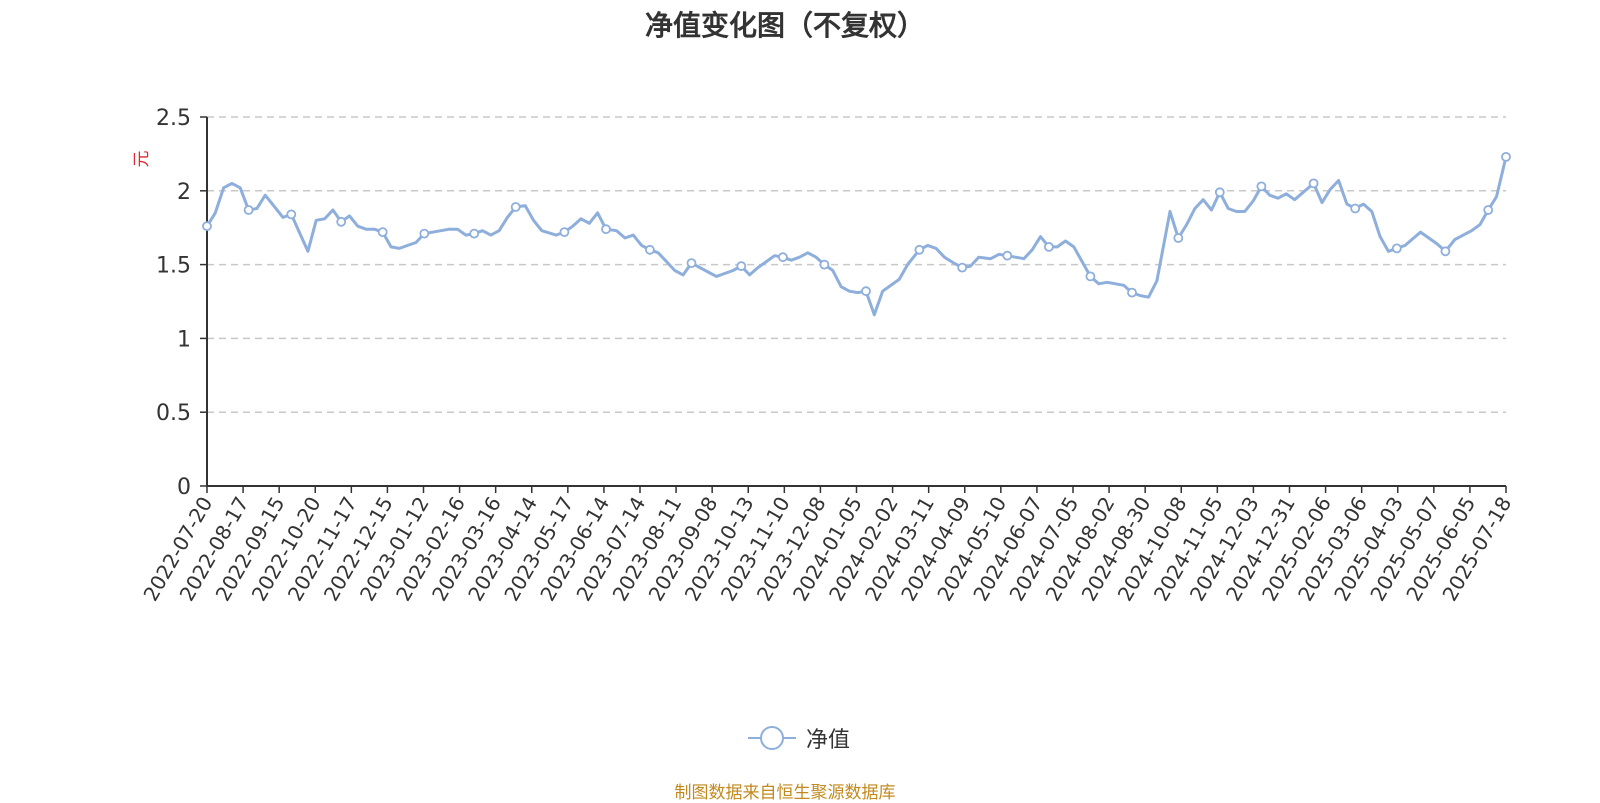 The height and width of the screenshot is (803, 1600). I want to click on legend-marker-icon, so click(772, 738).